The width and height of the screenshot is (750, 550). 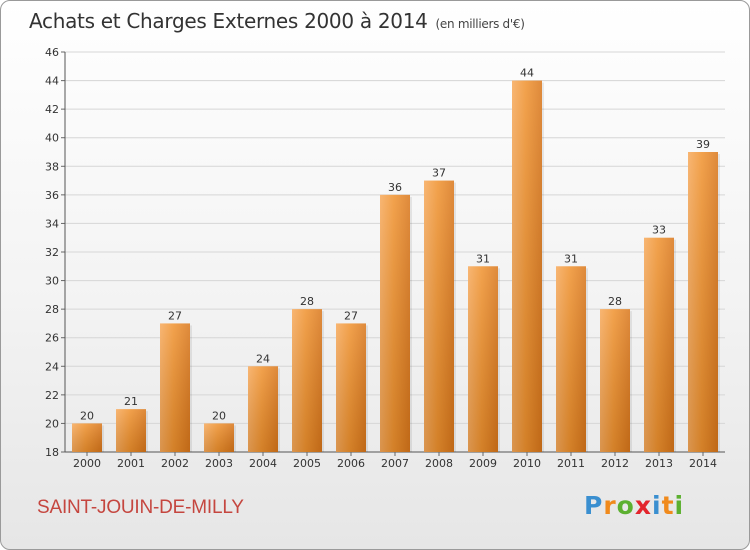 What do you see at coordinates (527, 73) in the screenshot?
I see `data-label: 44` at bounding box center [527, 73].